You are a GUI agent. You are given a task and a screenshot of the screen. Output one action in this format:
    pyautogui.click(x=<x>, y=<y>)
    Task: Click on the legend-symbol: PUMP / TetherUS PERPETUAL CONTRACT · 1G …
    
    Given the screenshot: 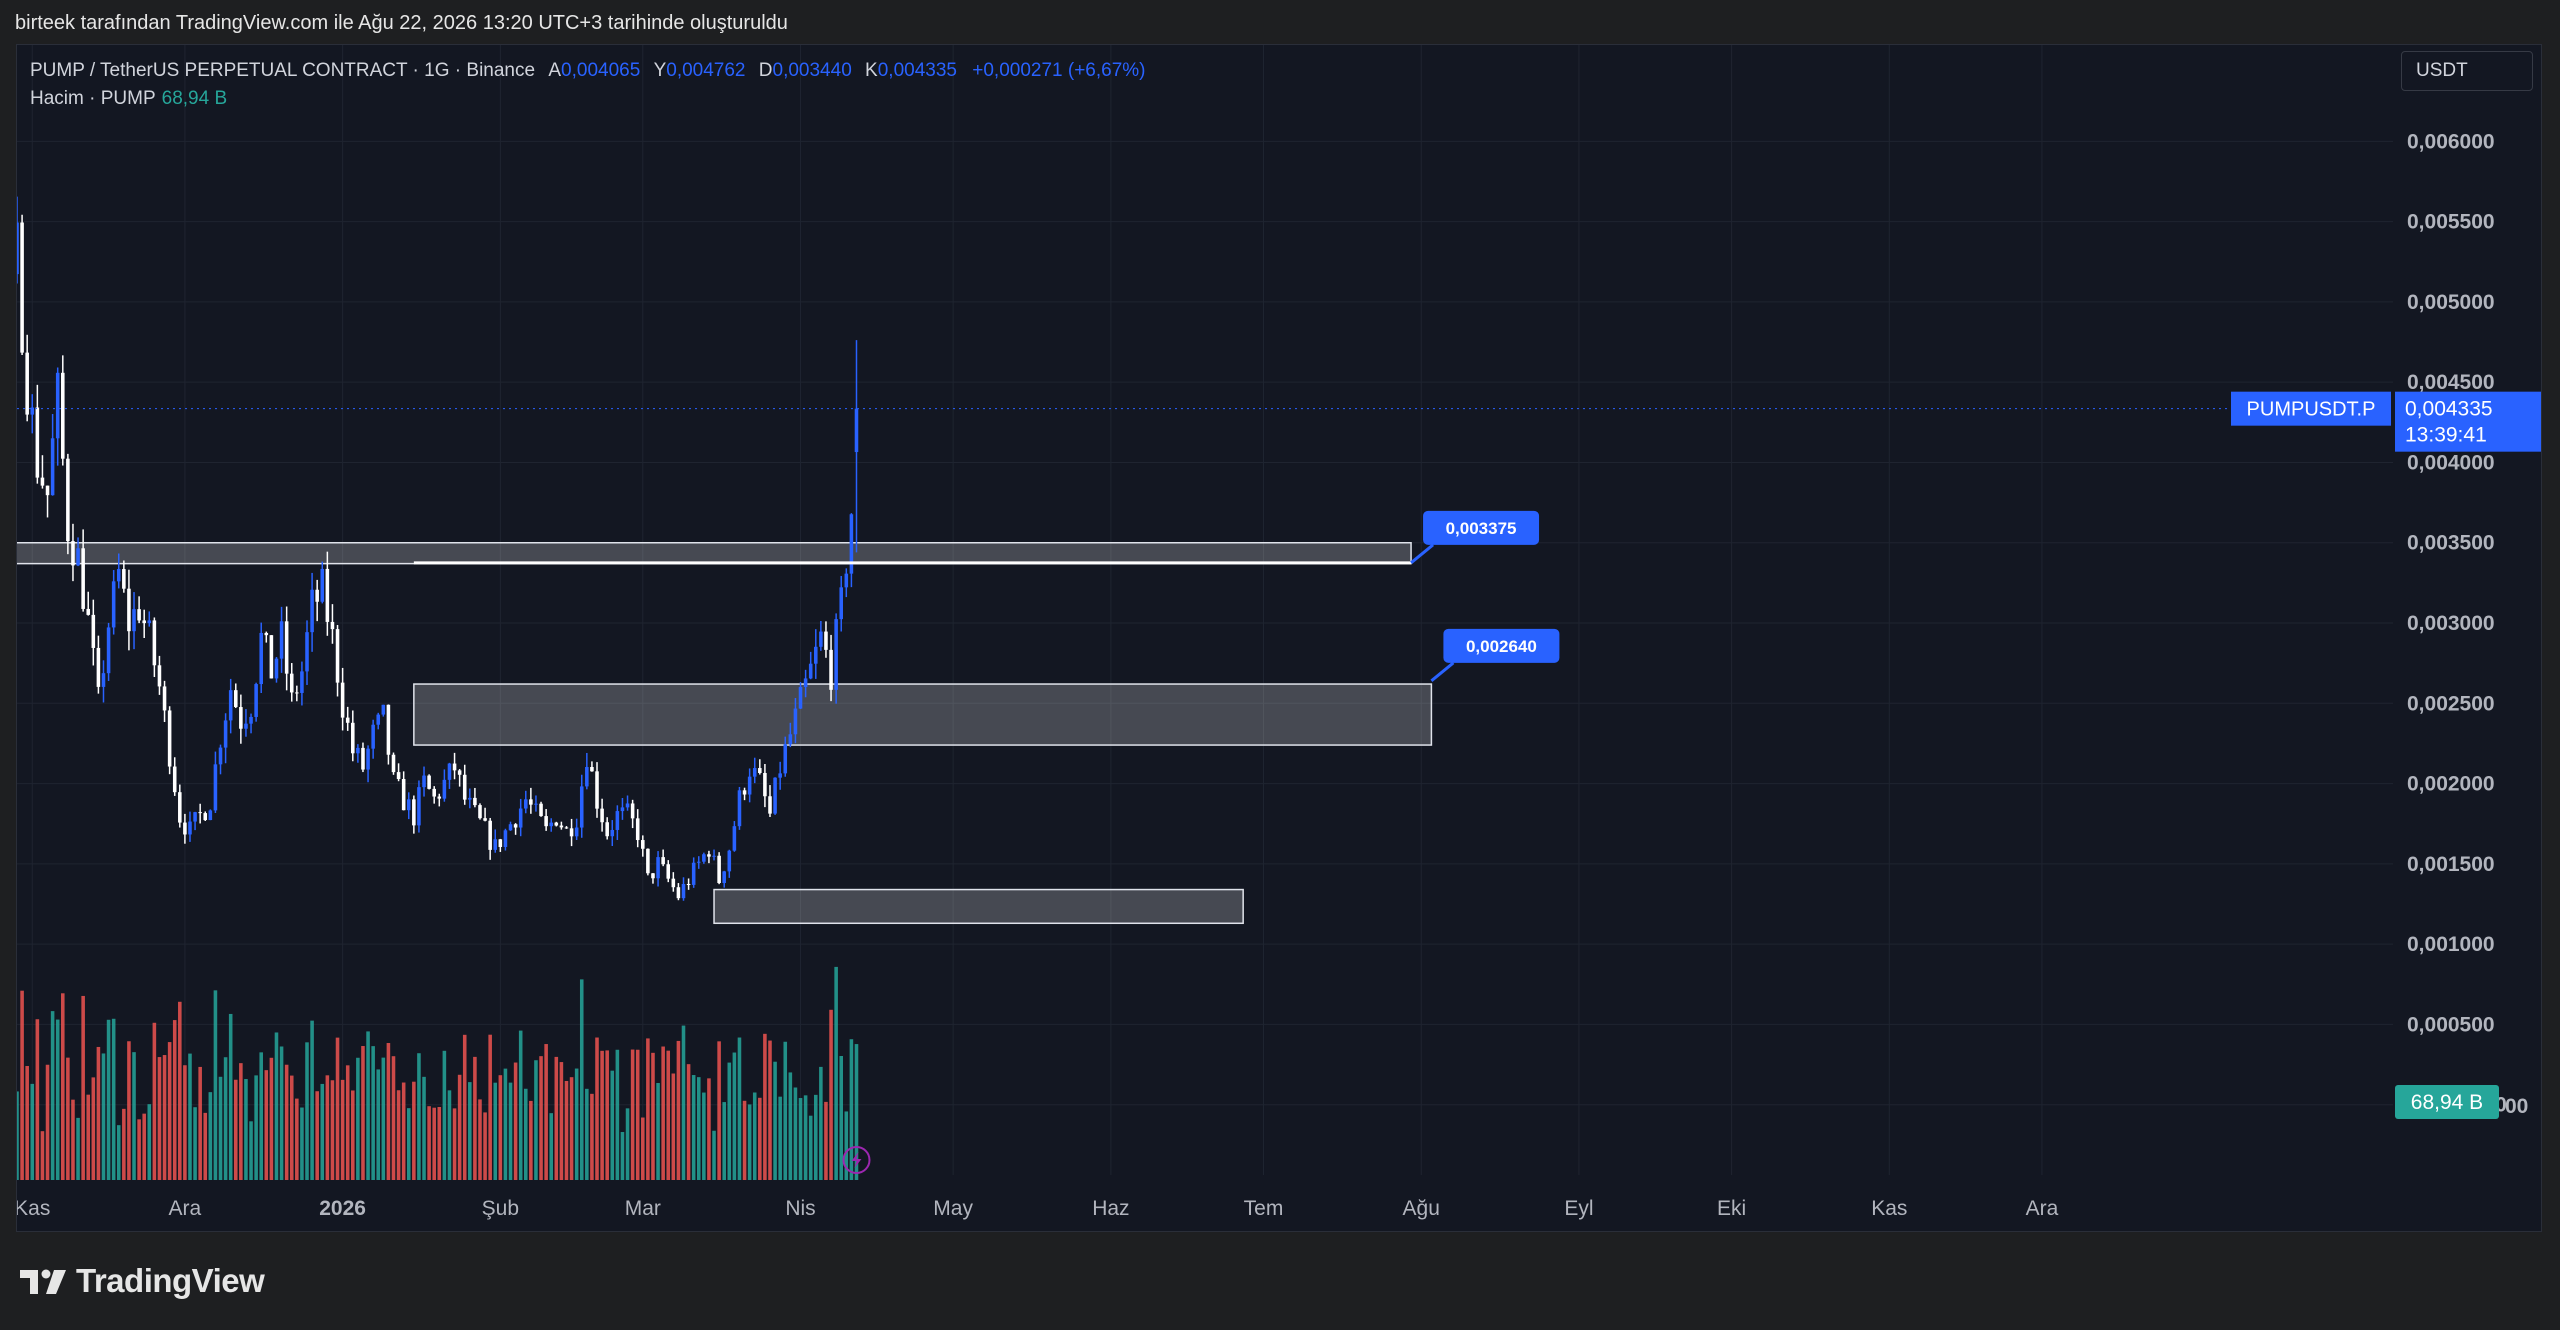 What is the action you would take?
    pyautogui.click(x=283, y=70)
    